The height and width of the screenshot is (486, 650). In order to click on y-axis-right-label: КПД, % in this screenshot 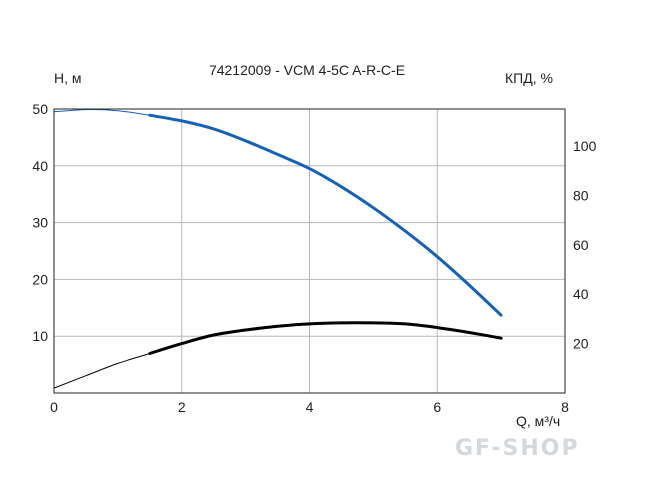, I will do `click(529, 78)`.